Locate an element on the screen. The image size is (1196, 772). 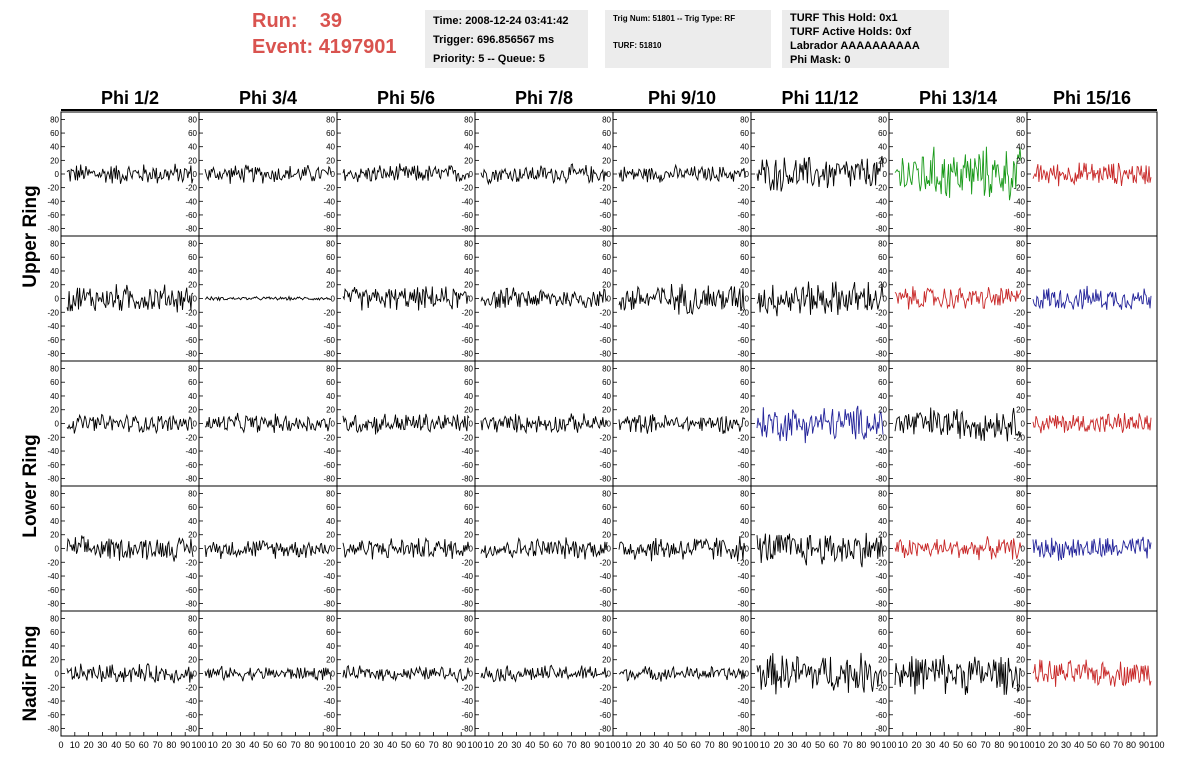
priority-text: Priority: 5 -- Queue: 5 is located at coordinates (489, 59).